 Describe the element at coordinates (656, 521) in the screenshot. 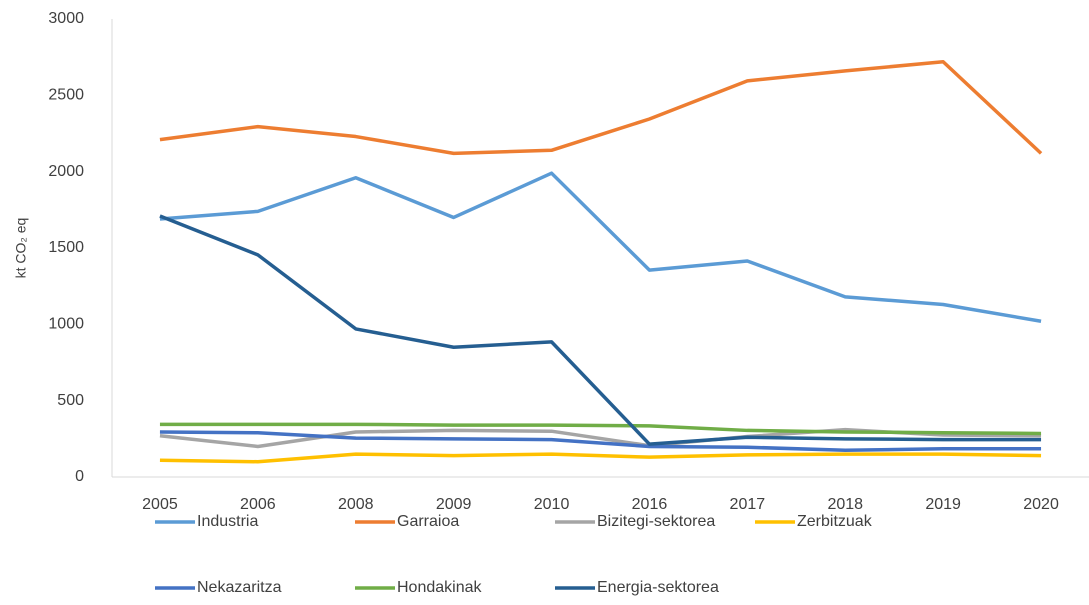

I see `legend-label: Bizitegi-sektorea` at that location.